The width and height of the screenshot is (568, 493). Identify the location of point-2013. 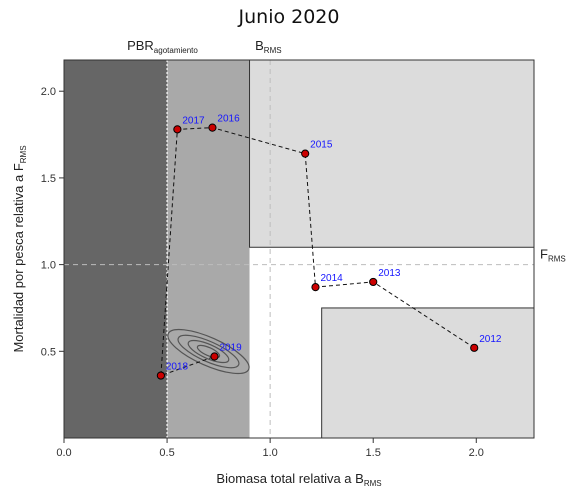
(373, 281).